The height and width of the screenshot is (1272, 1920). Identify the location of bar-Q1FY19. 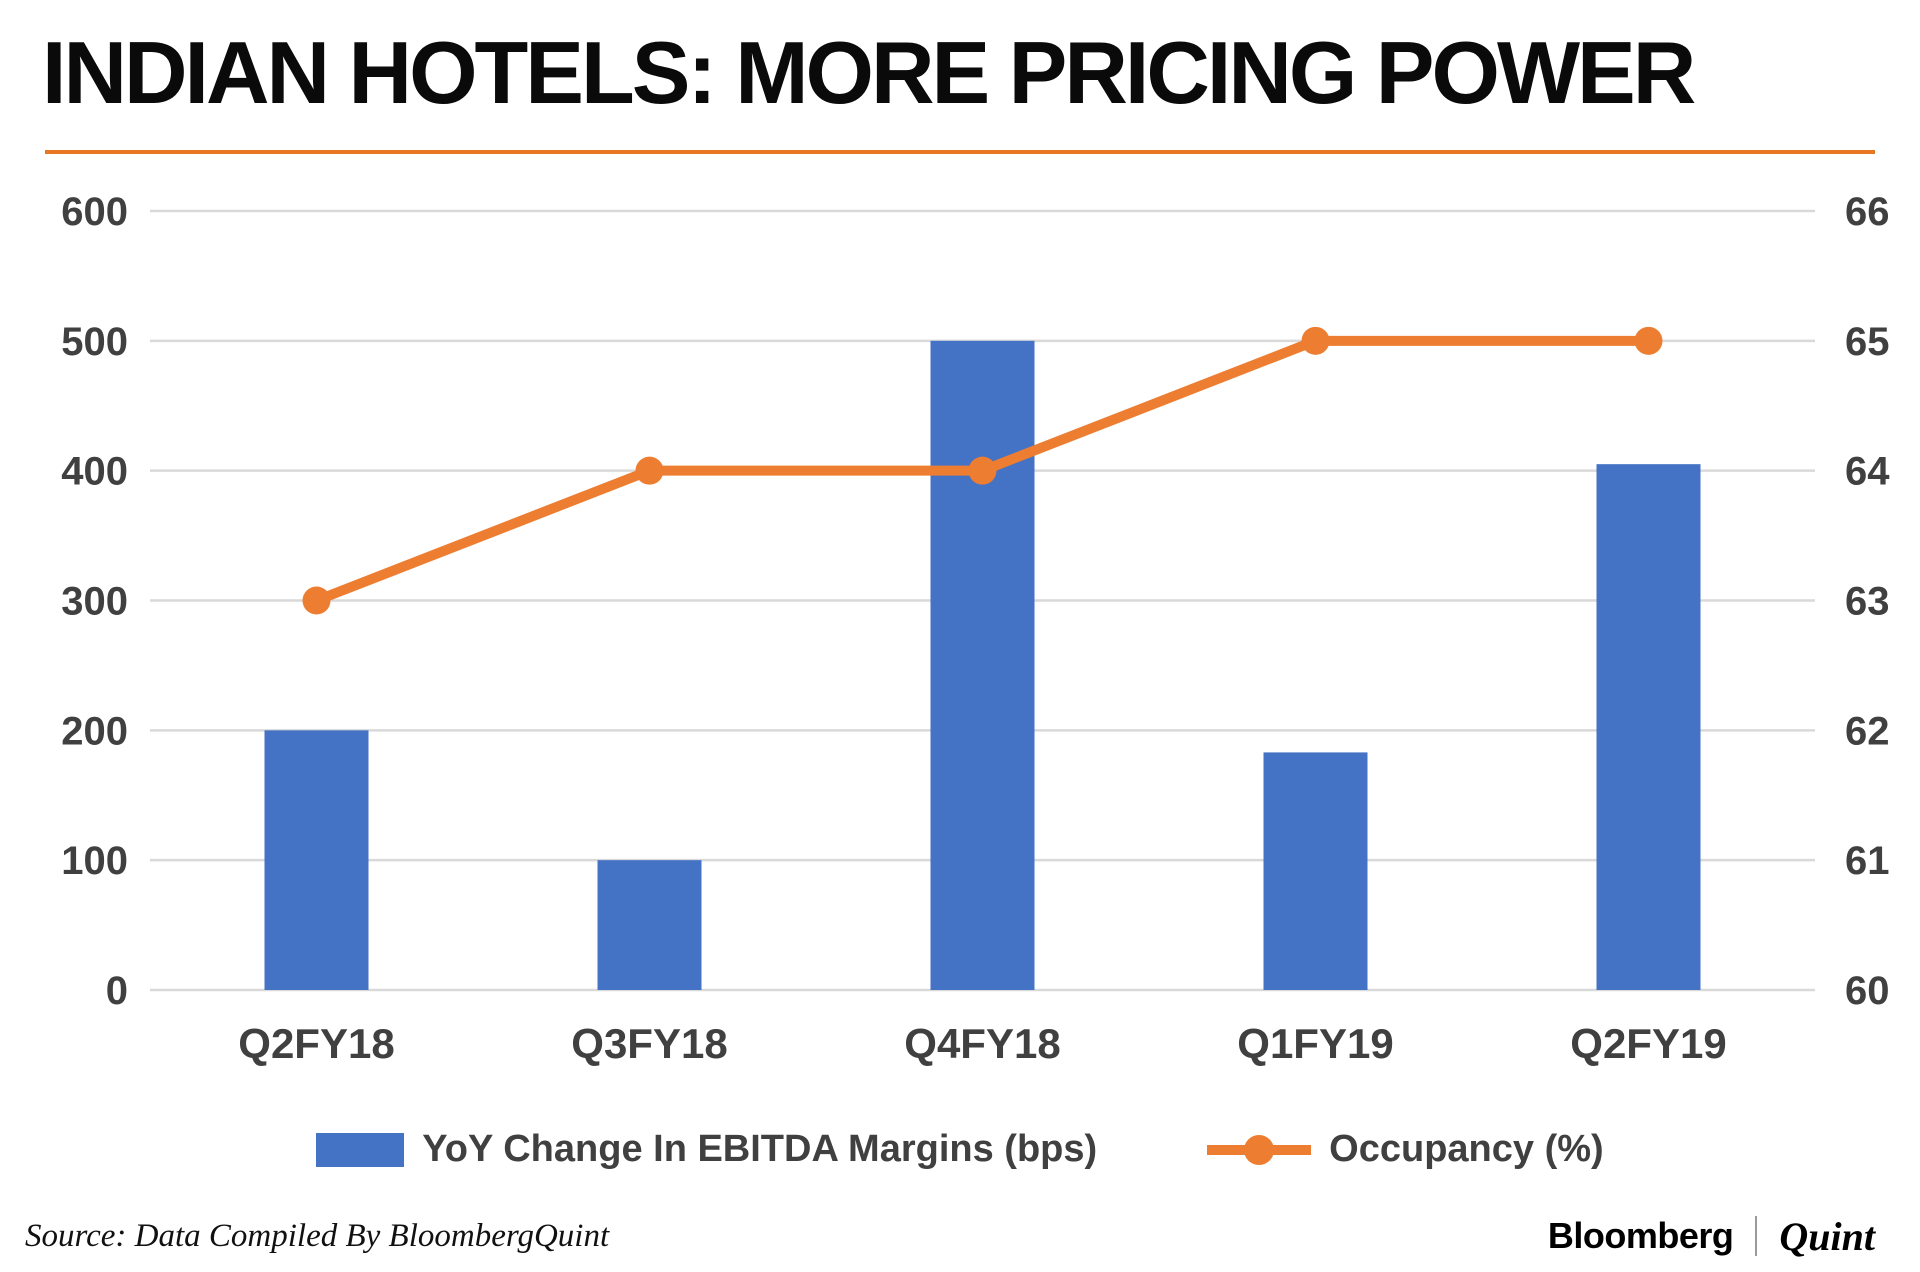
(1315, 871).